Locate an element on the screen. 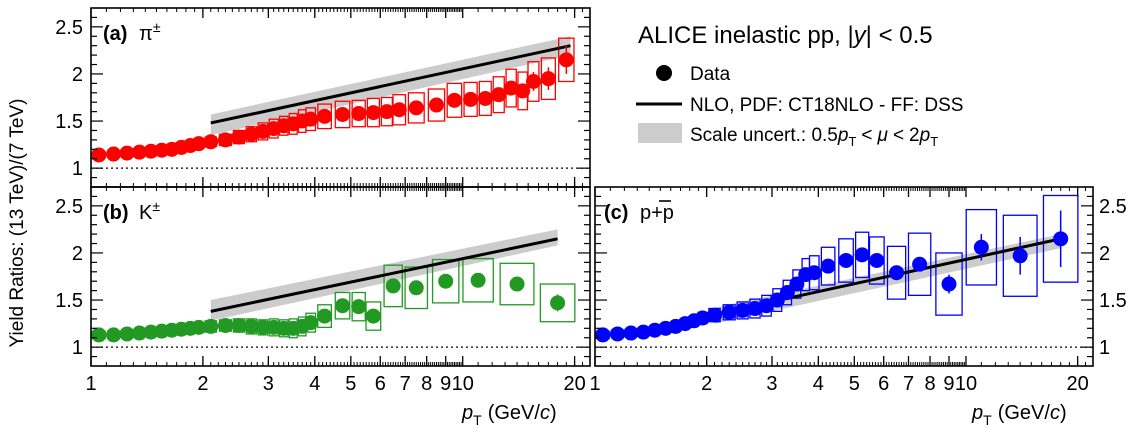 This screenshot has height=436, width=1140. x-tick-label-b-3: 4 is located at coordinates (314, 384).